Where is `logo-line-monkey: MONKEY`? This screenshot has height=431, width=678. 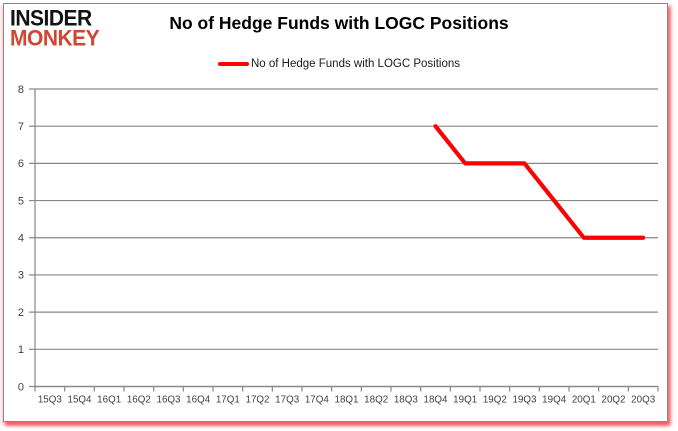
logo-line-monkey: MONKEY is located at coordinates (55, 38).